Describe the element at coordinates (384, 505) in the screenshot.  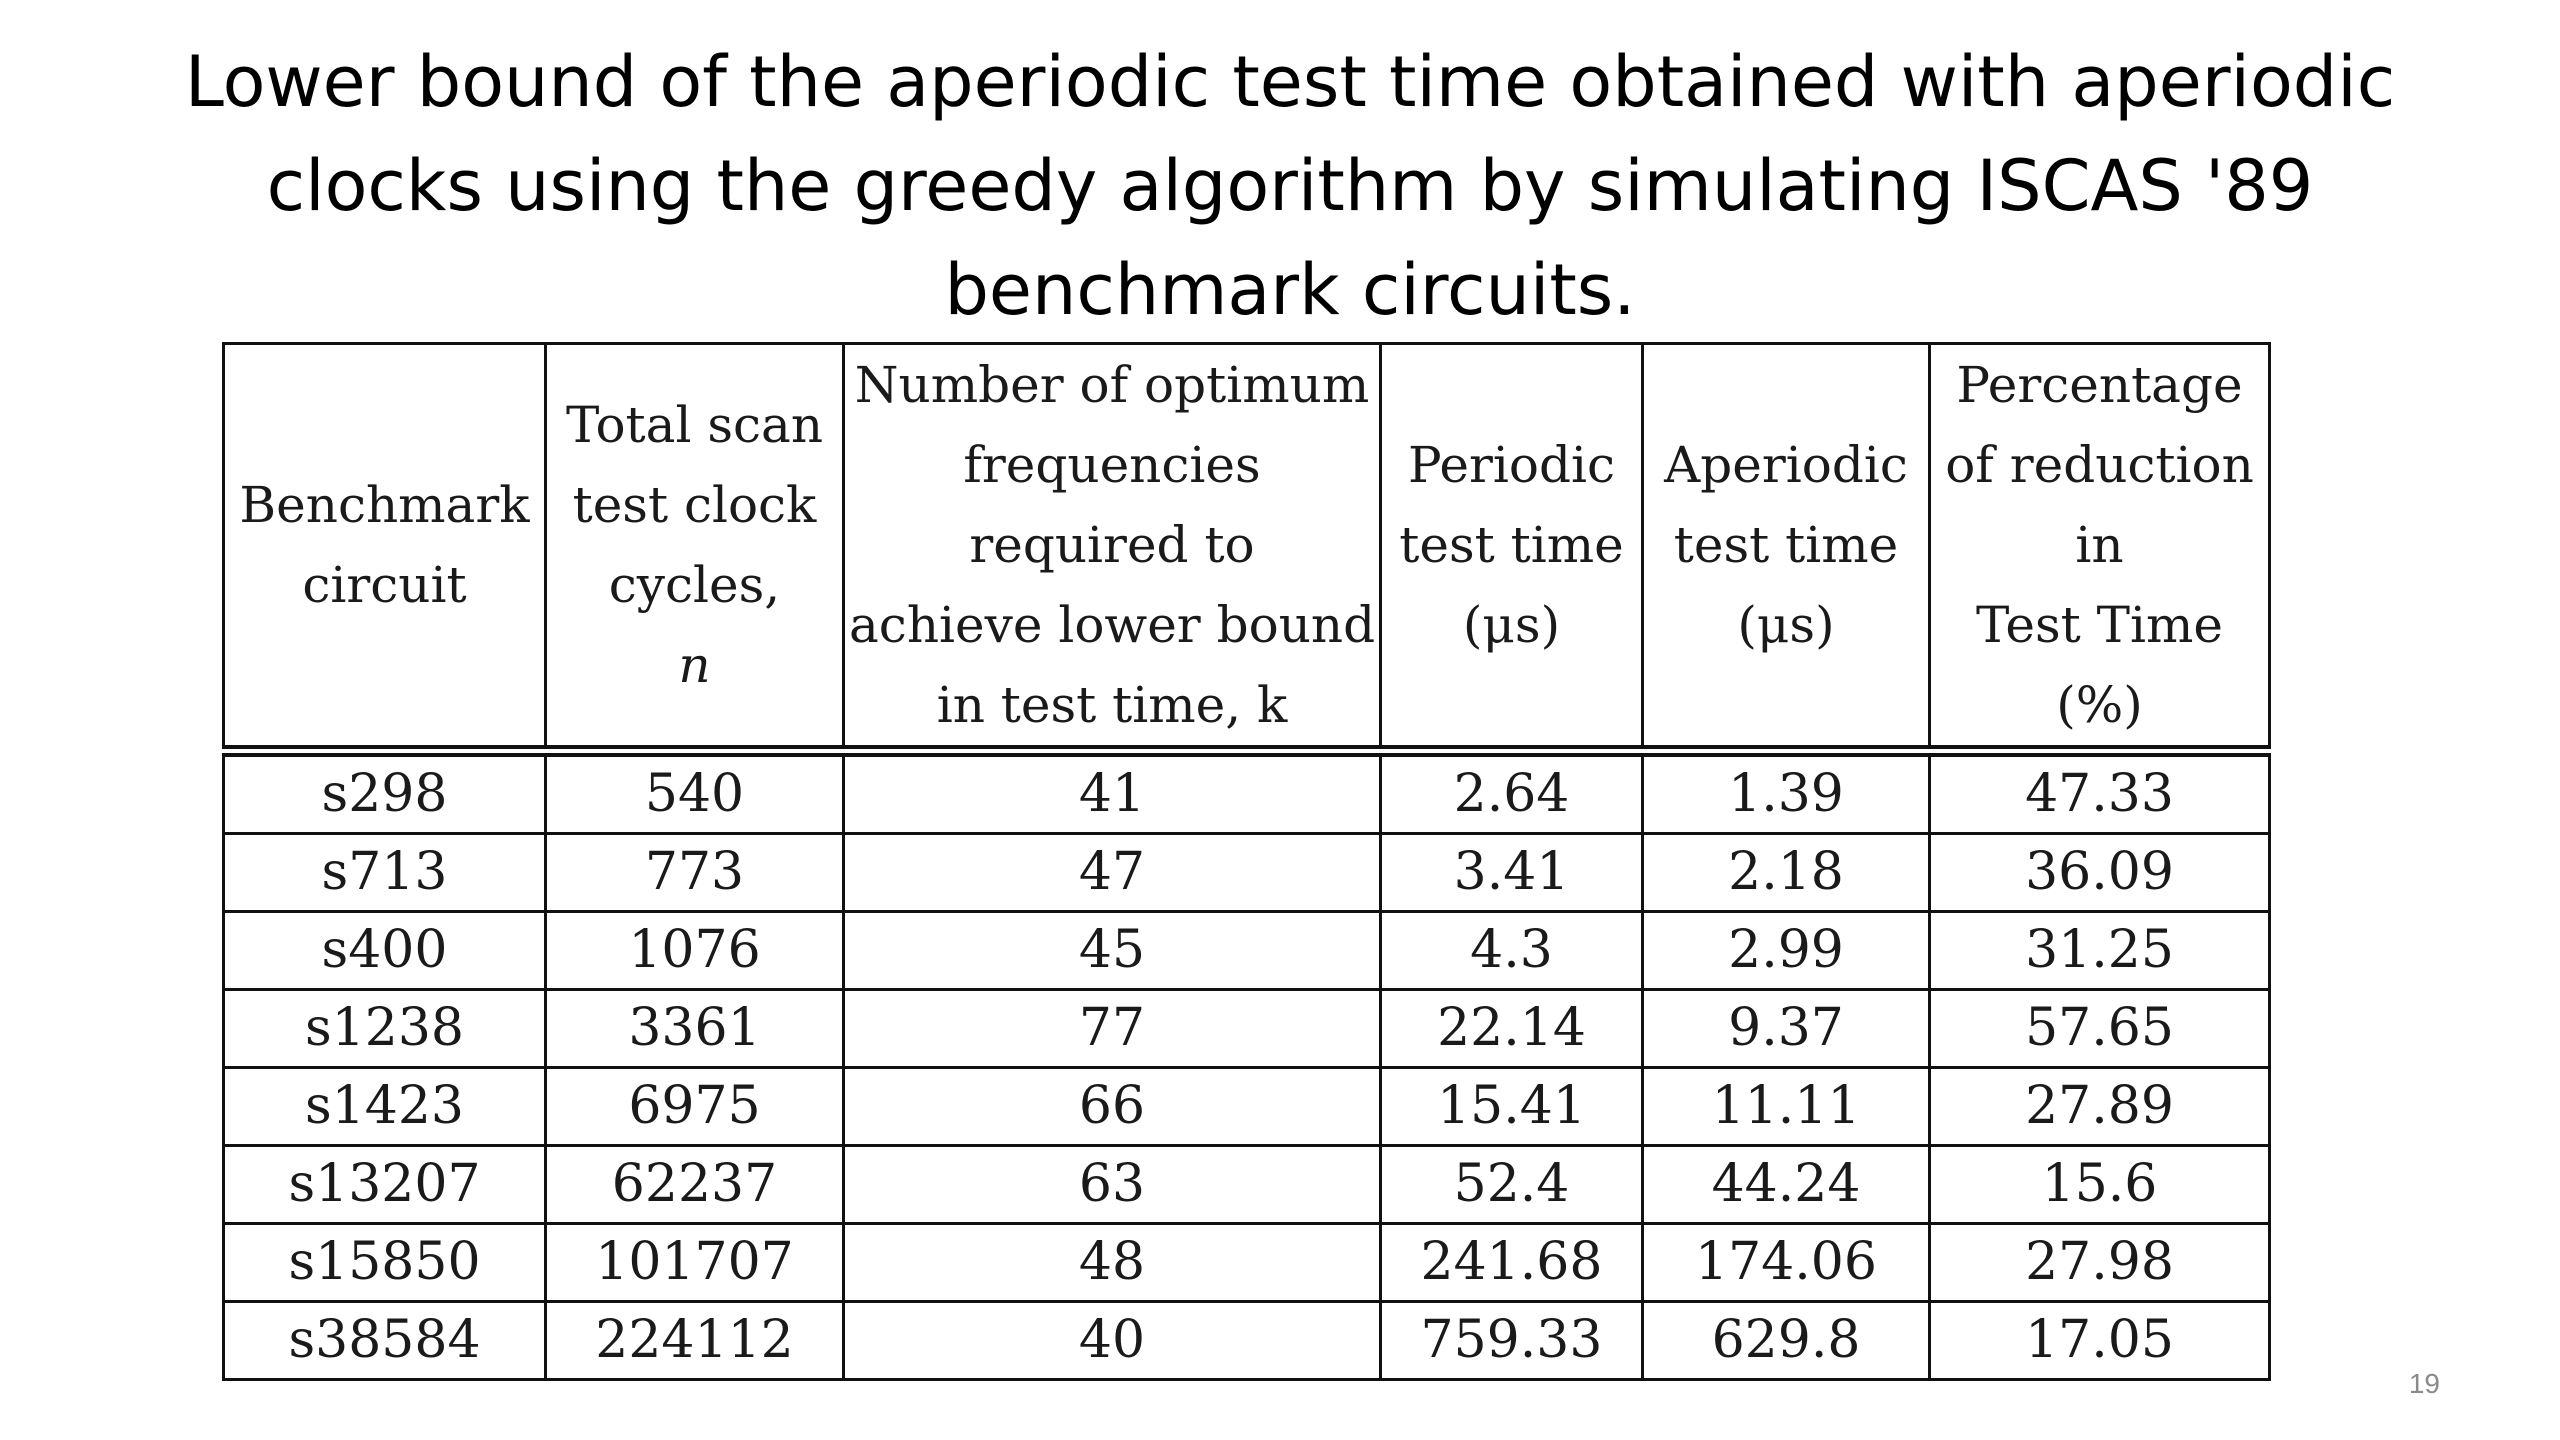
I see `header-line: Benchmark` at that location.